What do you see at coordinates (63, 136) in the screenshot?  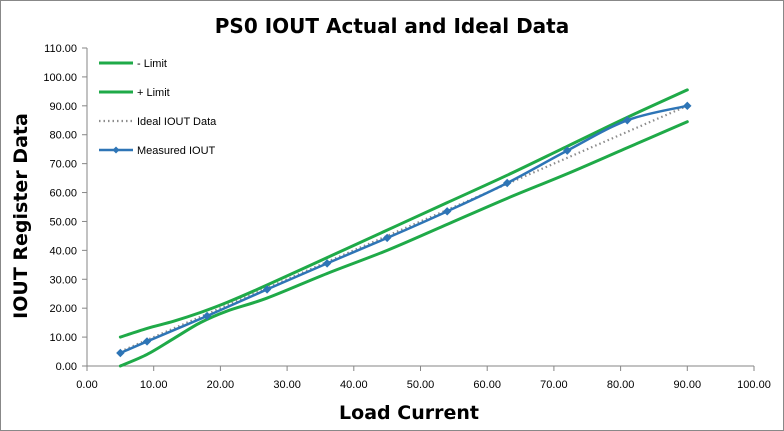 I see `y-tick-label: 80.00` at bounding box center [63, 136].